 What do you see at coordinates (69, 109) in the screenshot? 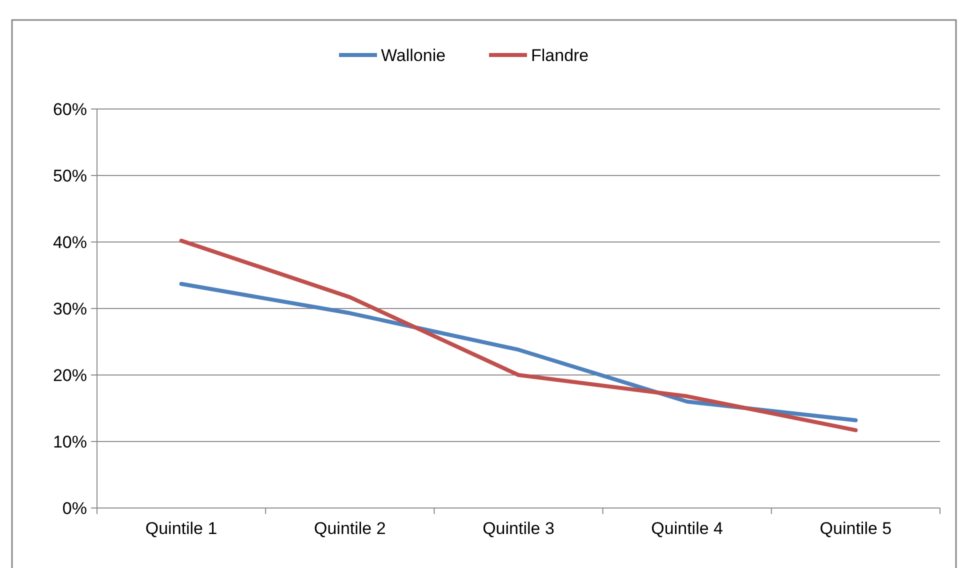
I see `y-tick-label: 60%` at bounding box center [69, 109].